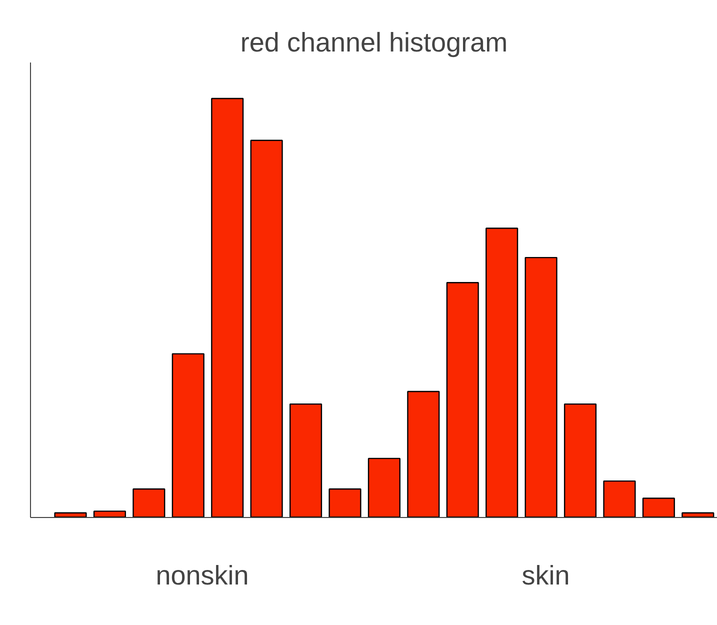 The width and height of the screenshot is (717, 625). Describe the element at coordinates (202, 575) in the screenshot. I see `text: nonskin` at that location.